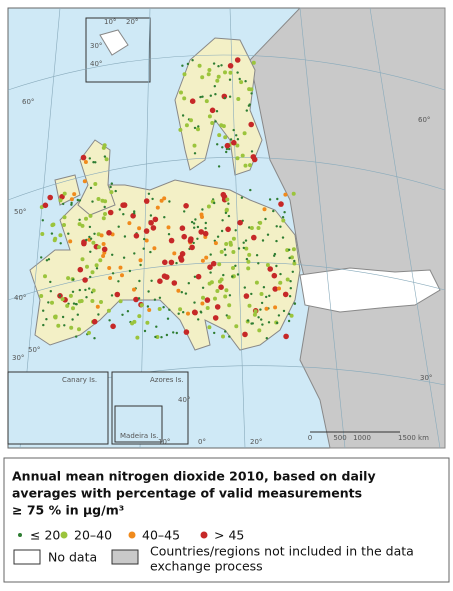 This screenshot has height=591, width=453. What do you see at coordinates (132, 22) in the screenshot?
I see `graticule-label: 20°` at bounding box center [132, 22].